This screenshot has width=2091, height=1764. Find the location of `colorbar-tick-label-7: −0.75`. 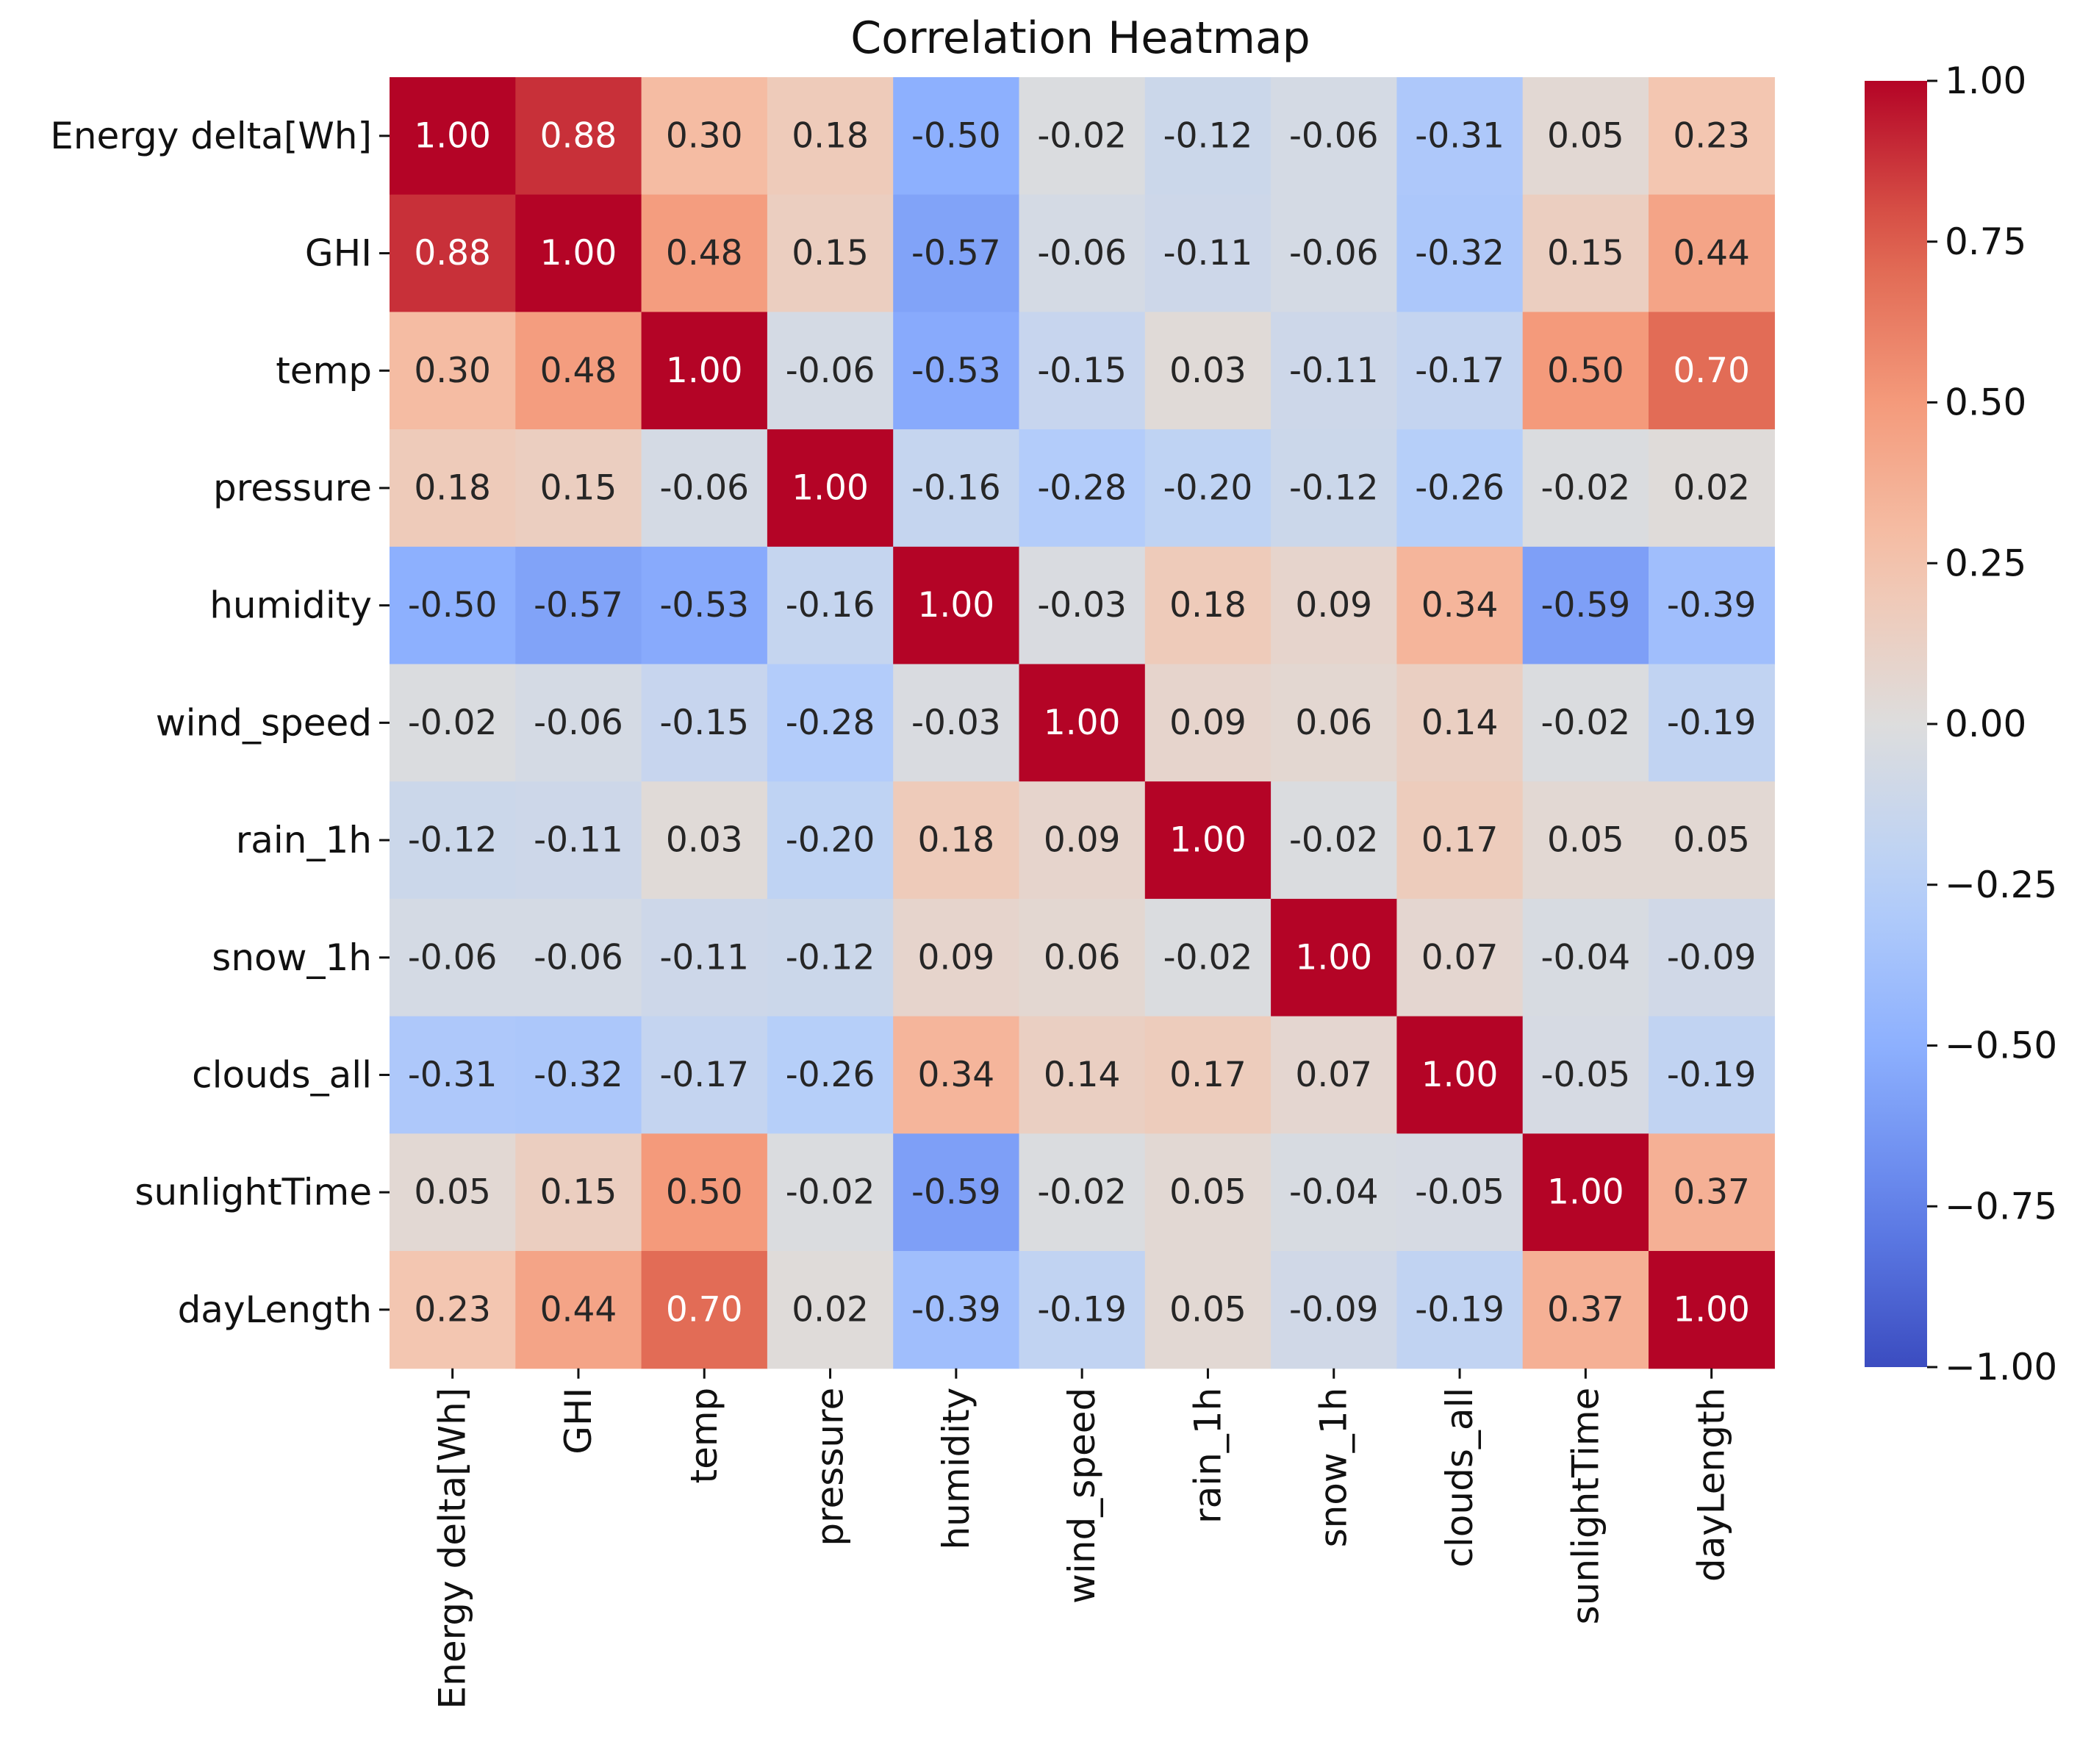

colorbar-tick-label-7: −0.75 is located at coordinates (2001, 1206).